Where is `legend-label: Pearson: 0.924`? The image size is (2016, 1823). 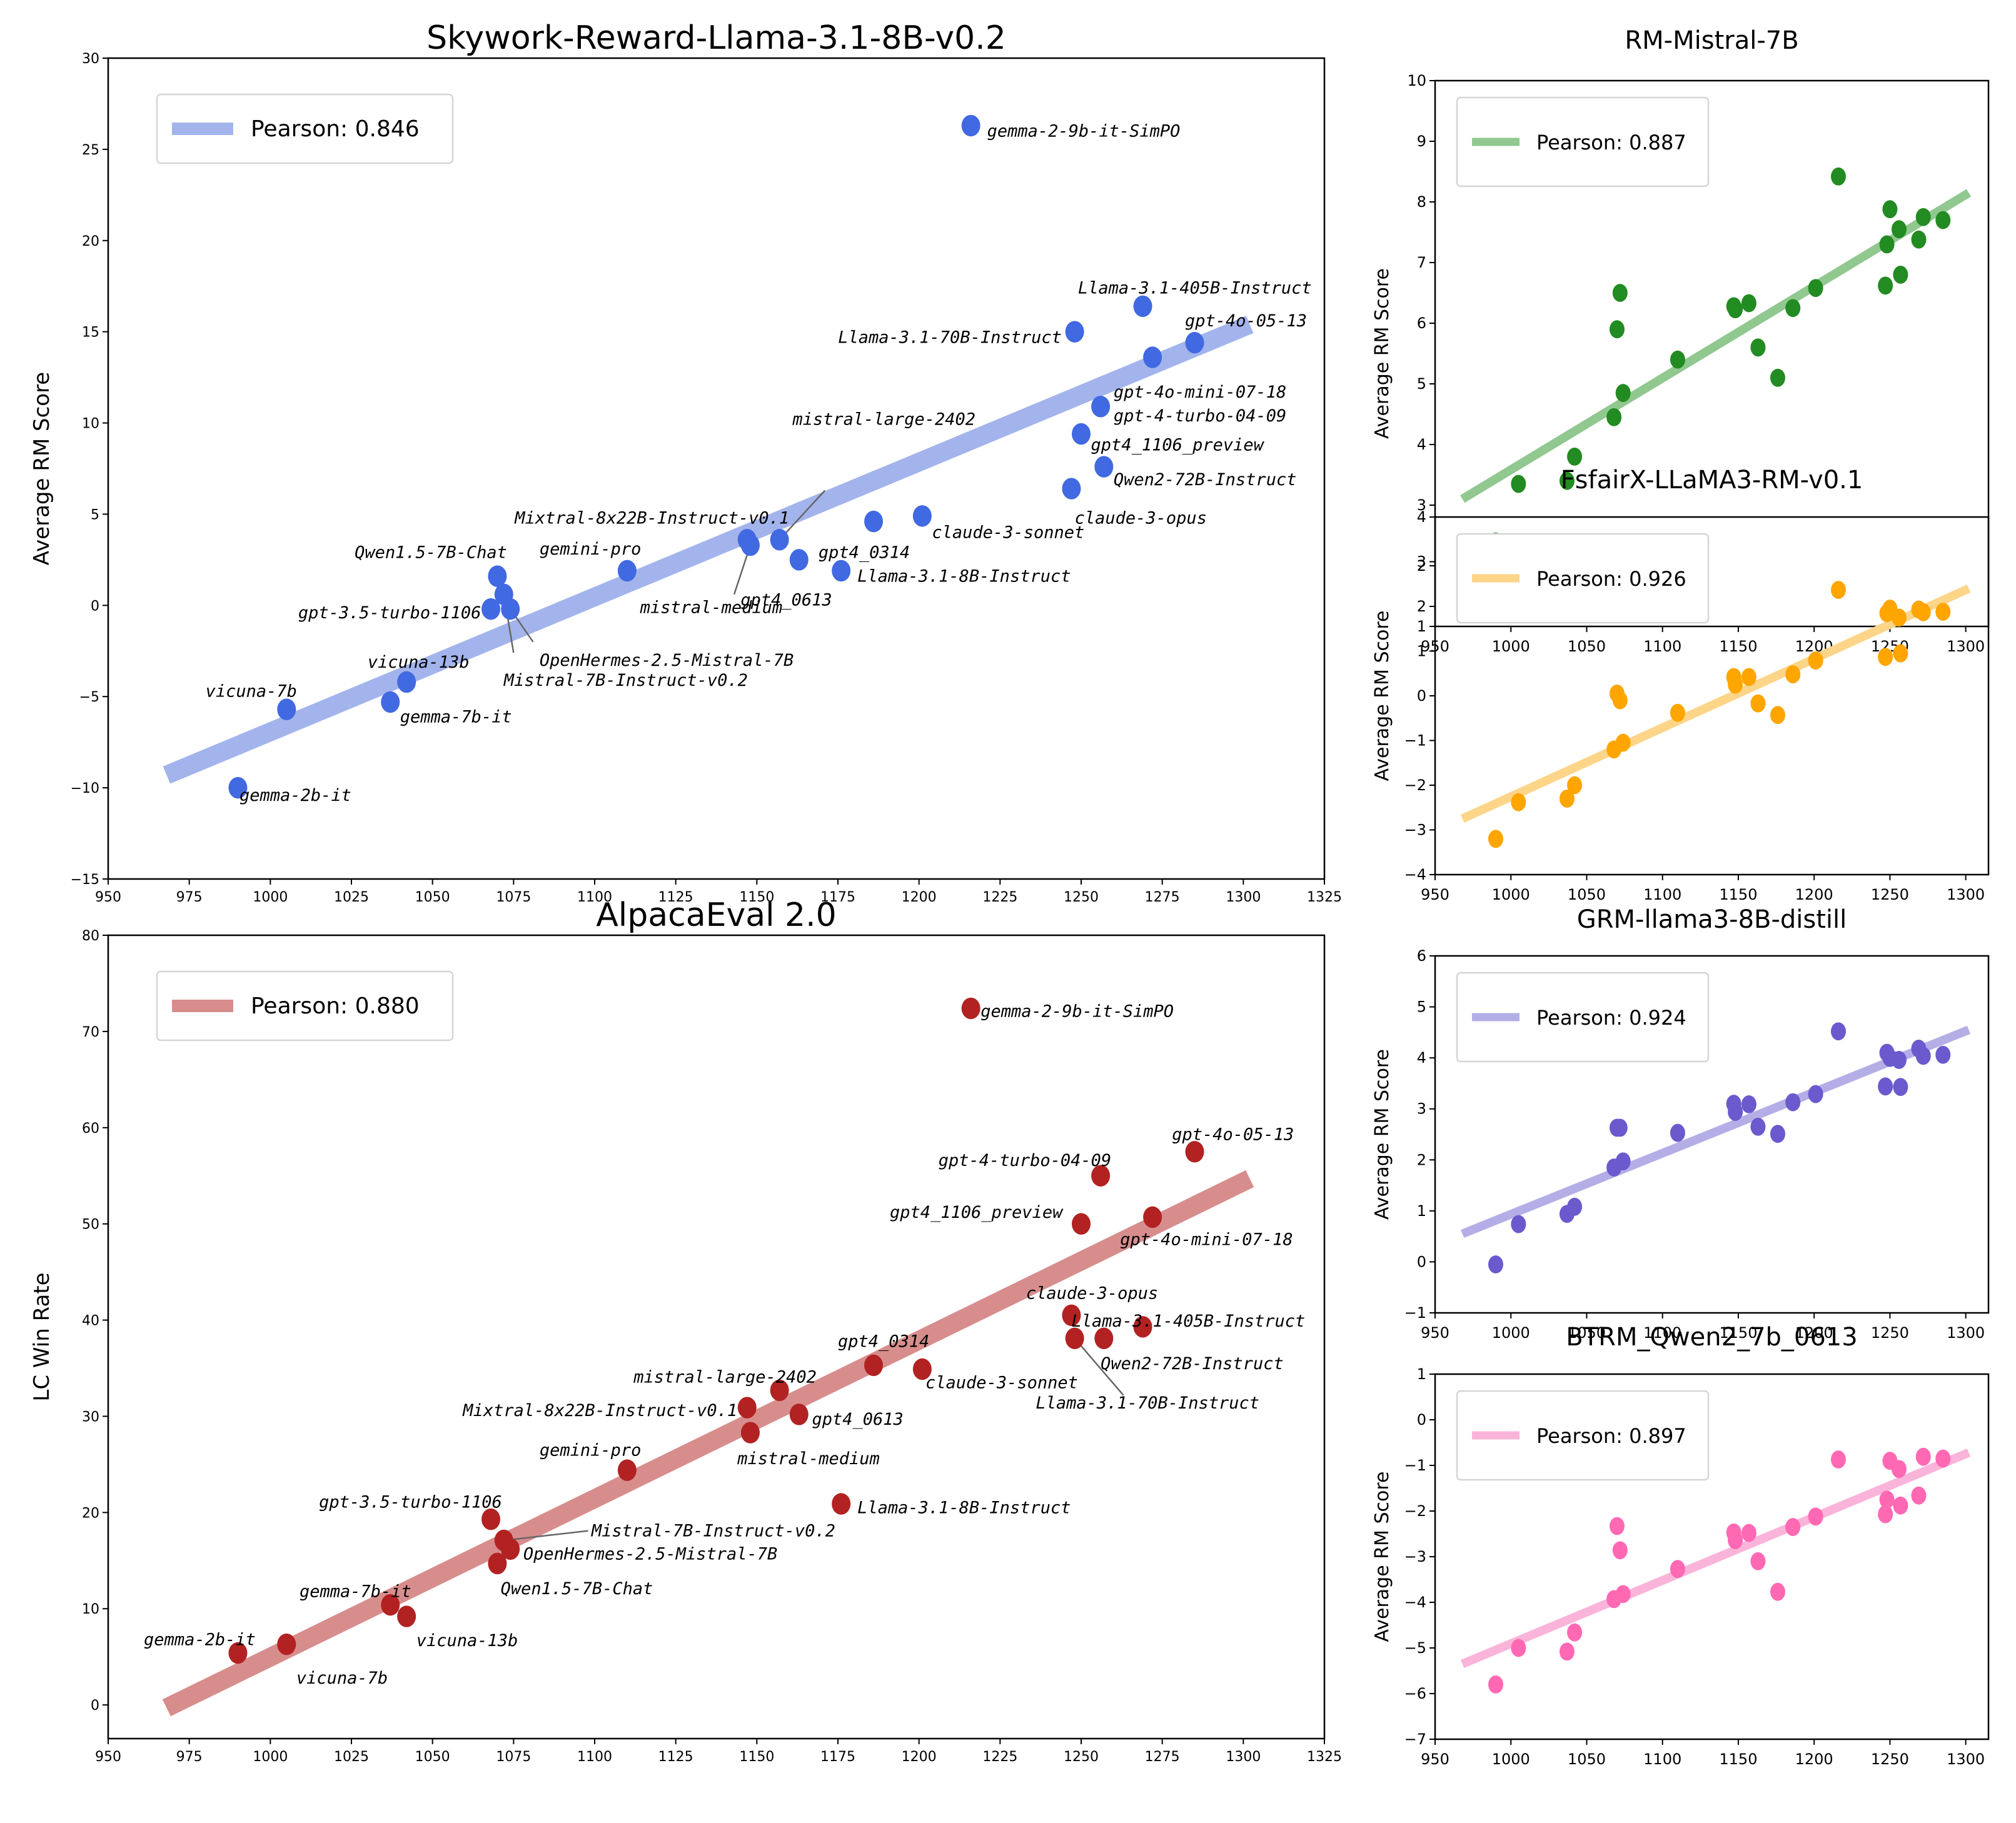 legend-label: Pearson: 0.924 is located at coordinates (1611, 1018).